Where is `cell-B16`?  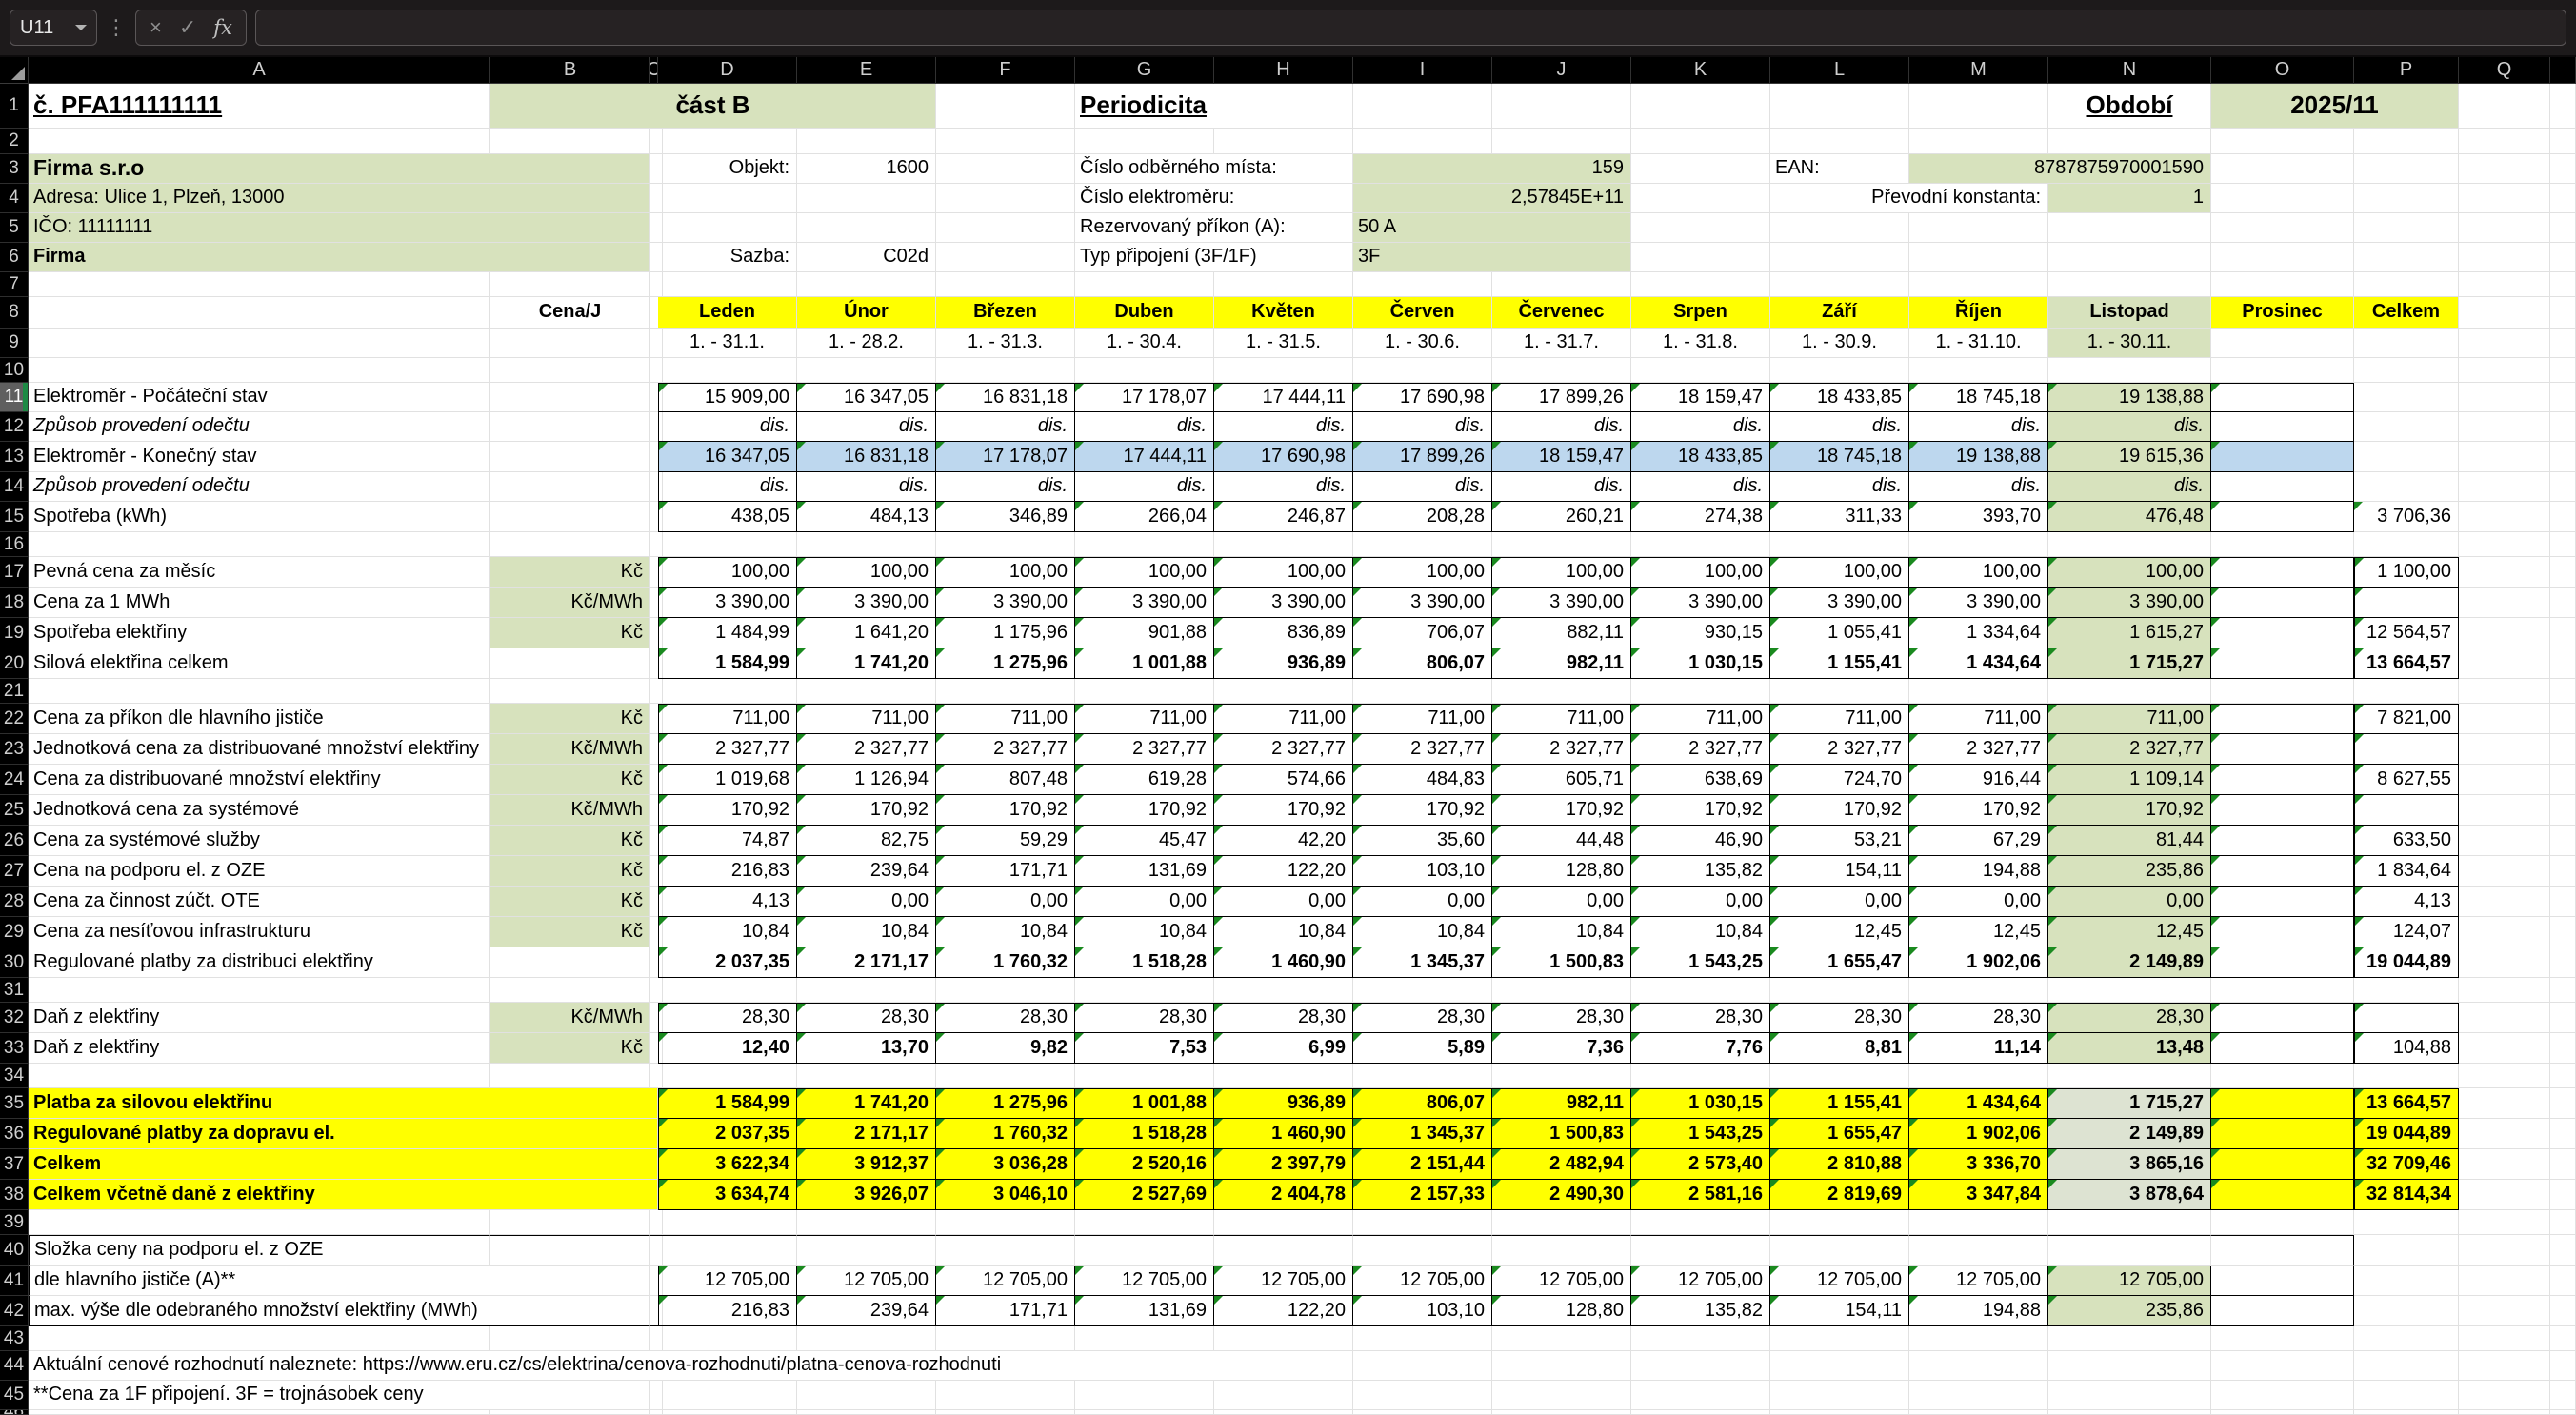
cell-B16 is located at coordinates (570, 545).